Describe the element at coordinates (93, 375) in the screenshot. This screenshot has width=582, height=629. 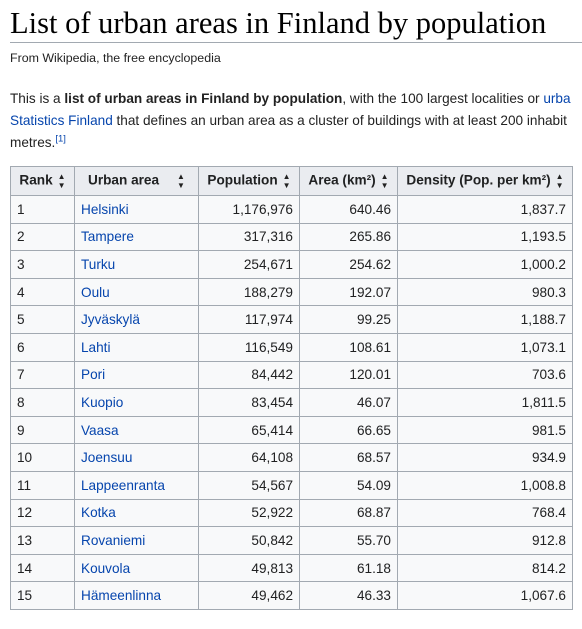
I see `urban-area-link: Pori` at that location.